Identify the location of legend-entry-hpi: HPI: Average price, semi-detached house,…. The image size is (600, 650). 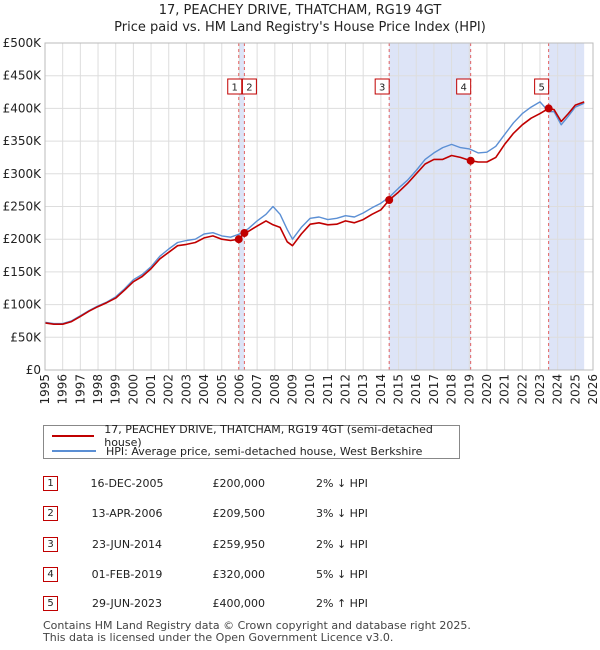
(237, 451).